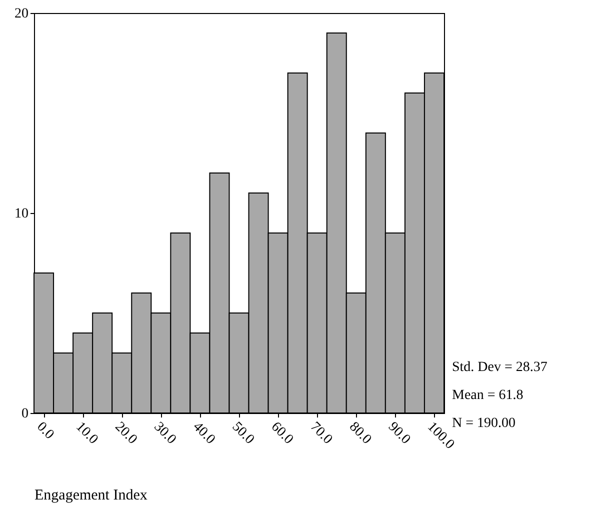 Image resolution: width=593 pixels, height=514 pixels. Describe the element at coordinates (126, 434) in the screenshot. I see `x-tick-label: 20.0` at that location.